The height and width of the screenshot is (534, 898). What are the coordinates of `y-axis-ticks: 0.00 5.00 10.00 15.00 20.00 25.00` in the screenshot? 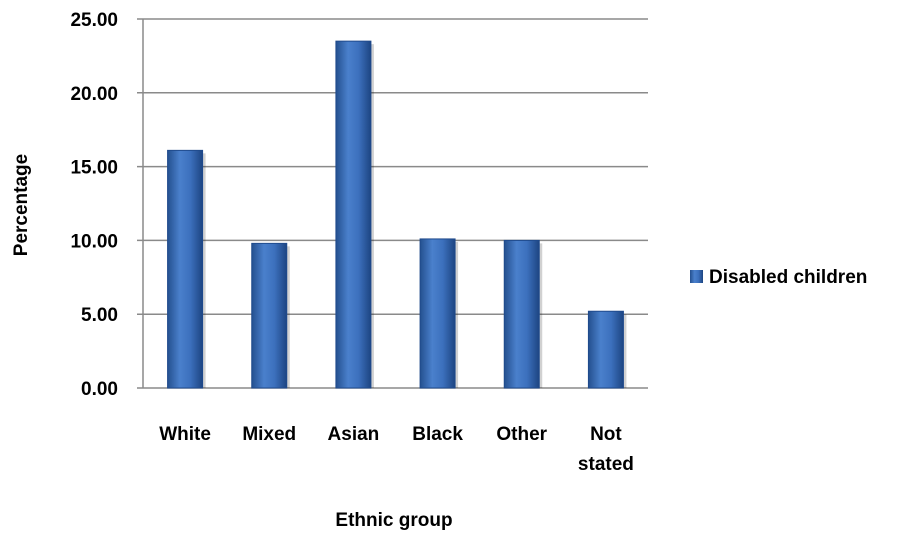 It's located at (94, 205).